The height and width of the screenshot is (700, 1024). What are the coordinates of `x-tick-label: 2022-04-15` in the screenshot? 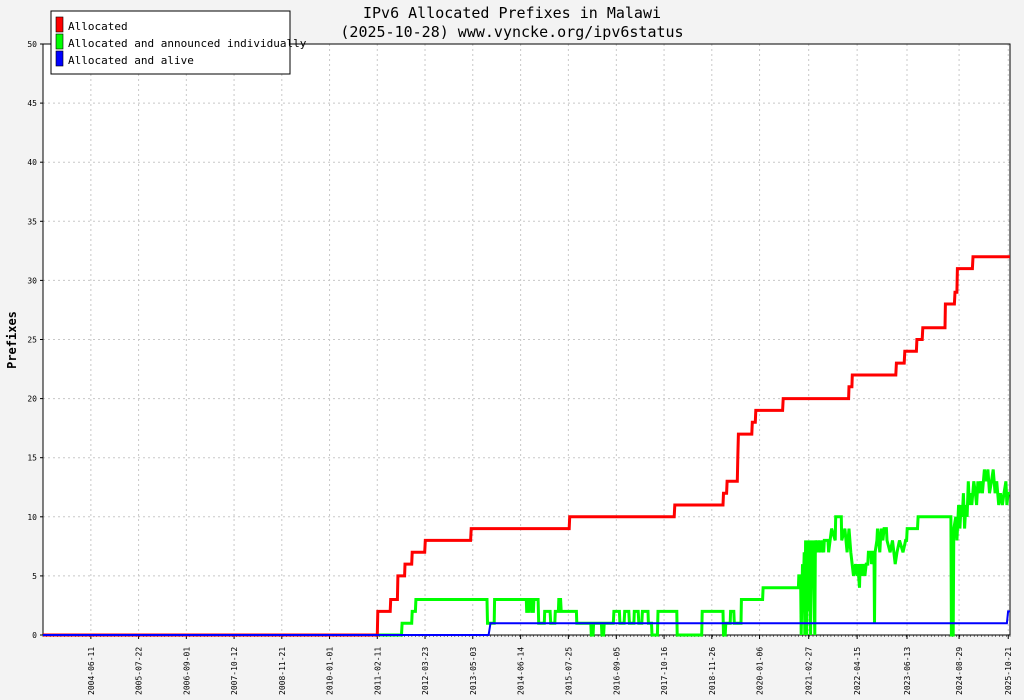 It's located at (857, 671).